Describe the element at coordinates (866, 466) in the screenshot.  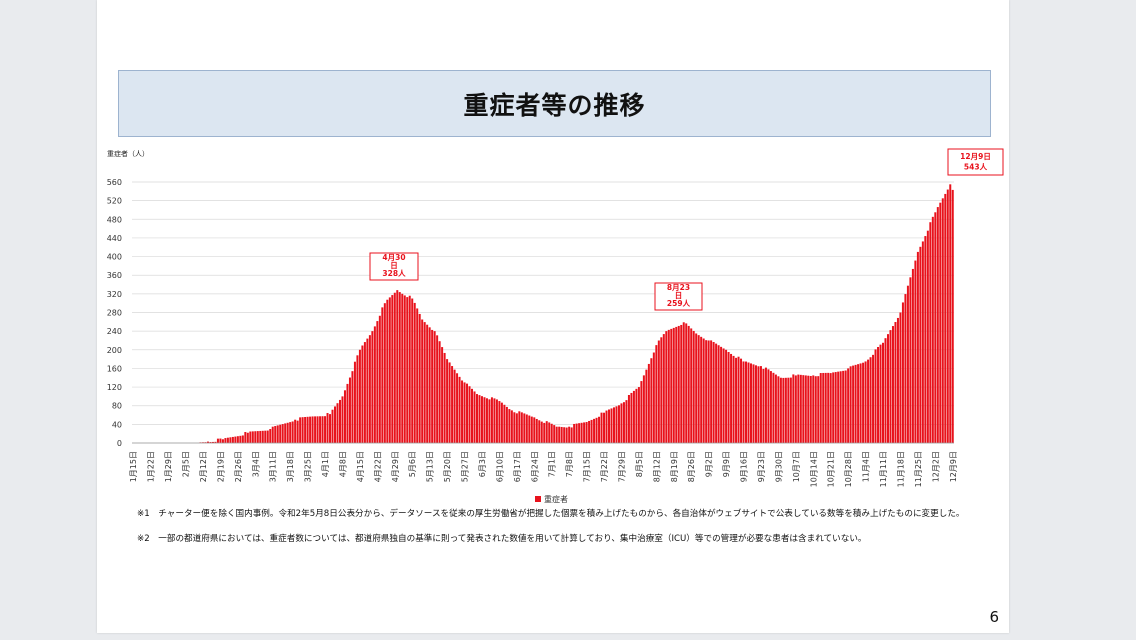
I see `x-tick-label: 11月4日` at that location.